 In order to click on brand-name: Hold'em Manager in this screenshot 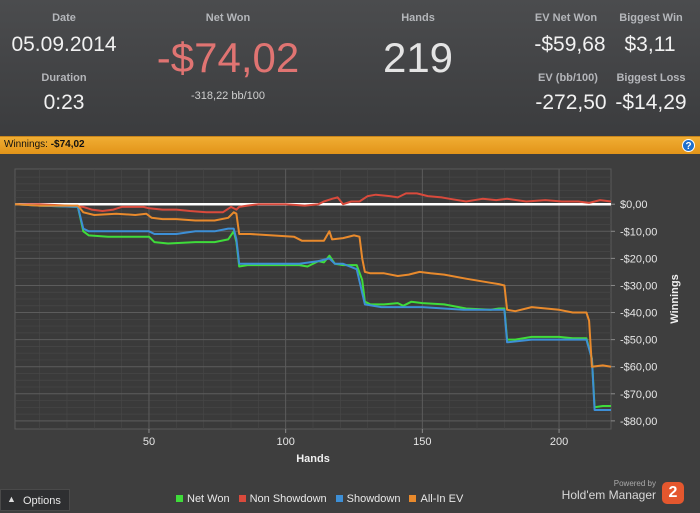, I will do `click(608, 495)`.